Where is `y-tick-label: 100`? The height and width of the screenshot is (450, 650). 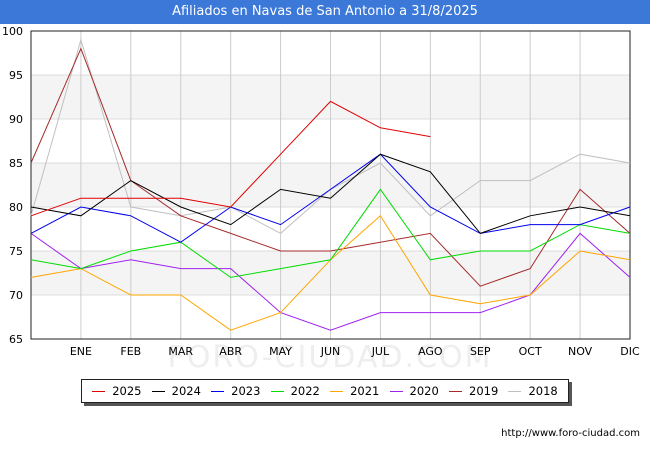 y-tick-label: 100 is located at coordinates (12, 31).